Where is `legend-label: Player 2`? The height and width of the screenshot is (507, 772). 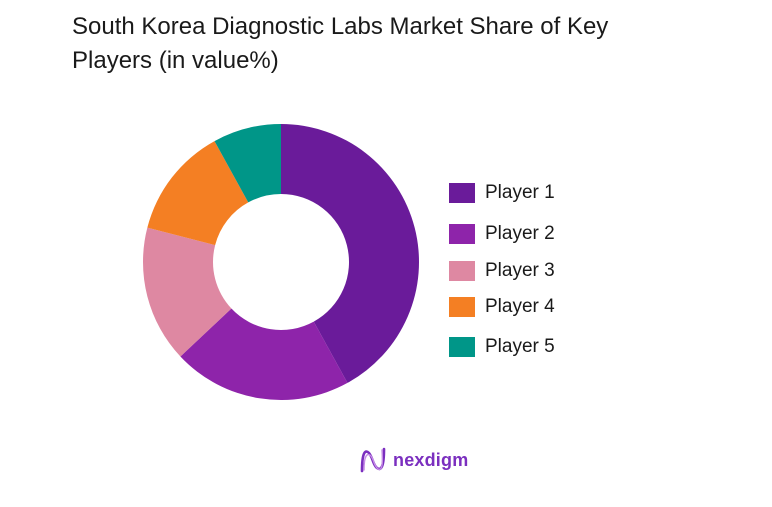
legend-label: Player 2 is located at coordinates (520, 233).